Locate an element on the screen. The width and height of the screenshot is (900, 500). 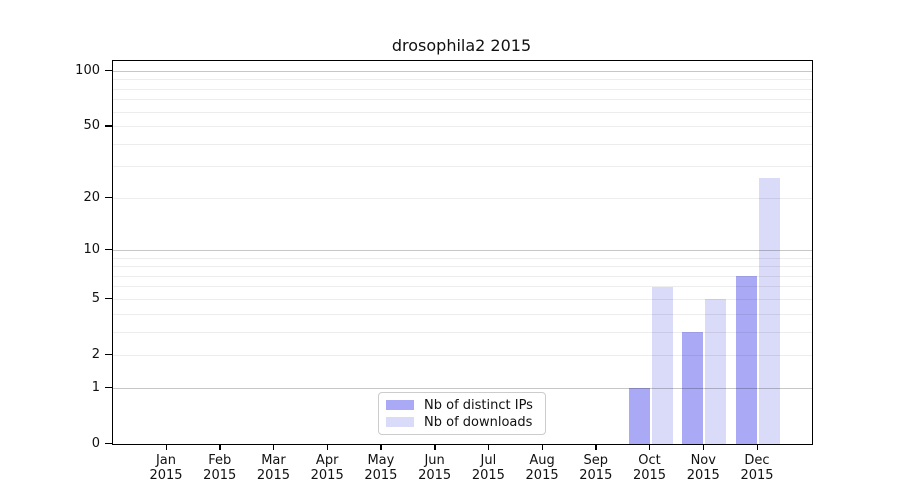
chart-title: drosophila2 2015 is located at coordinates (461, 45).